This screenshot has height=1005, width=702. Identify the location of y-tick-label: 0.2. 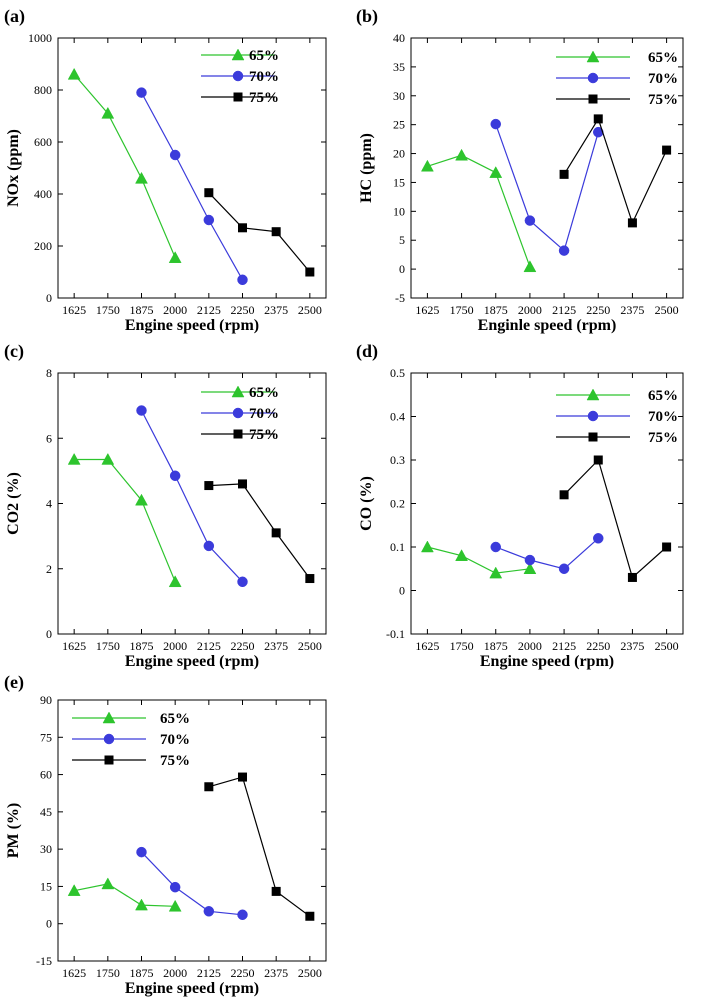
(397, 504).